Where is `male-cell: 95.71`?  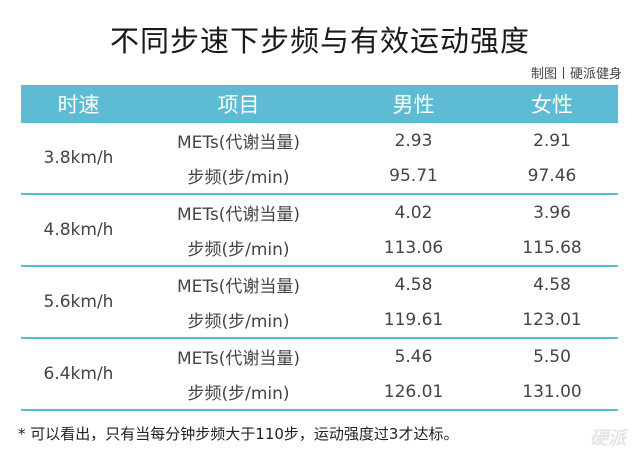
male-cell: 95.71 is located at coordinates (413, 175).